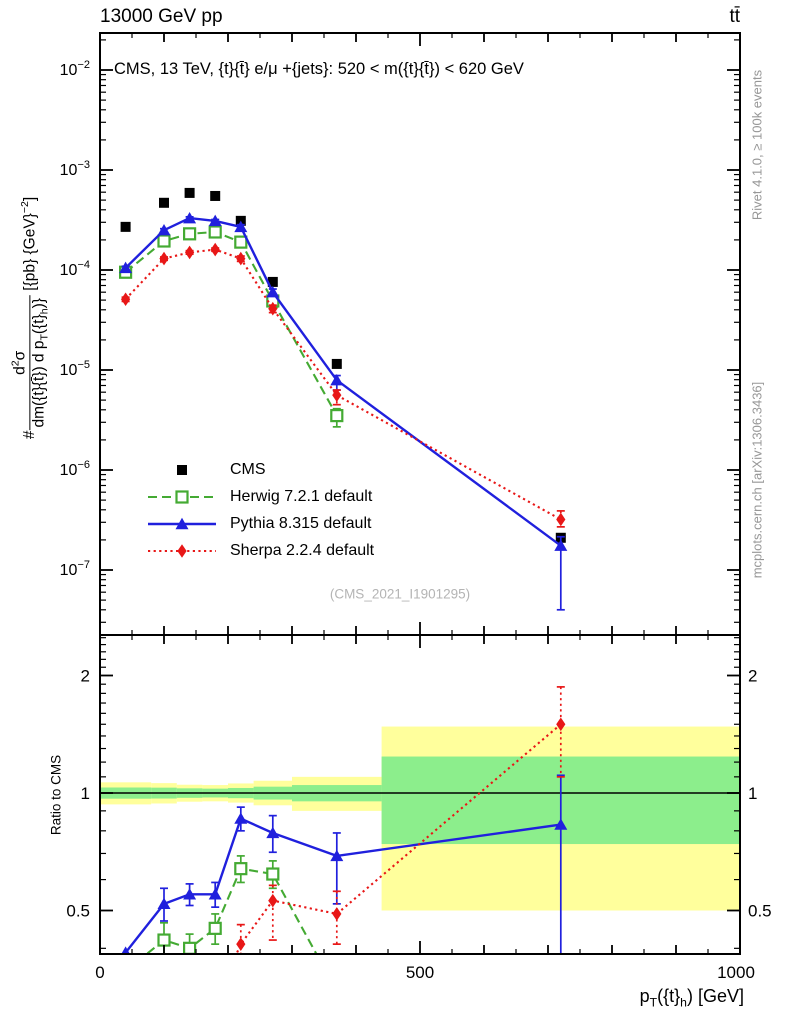 This screenshot has height=1024, width=786. Describe the element at coordinates (99, 972) in the screenshot. I see `x-tick-label: 0` at that location.